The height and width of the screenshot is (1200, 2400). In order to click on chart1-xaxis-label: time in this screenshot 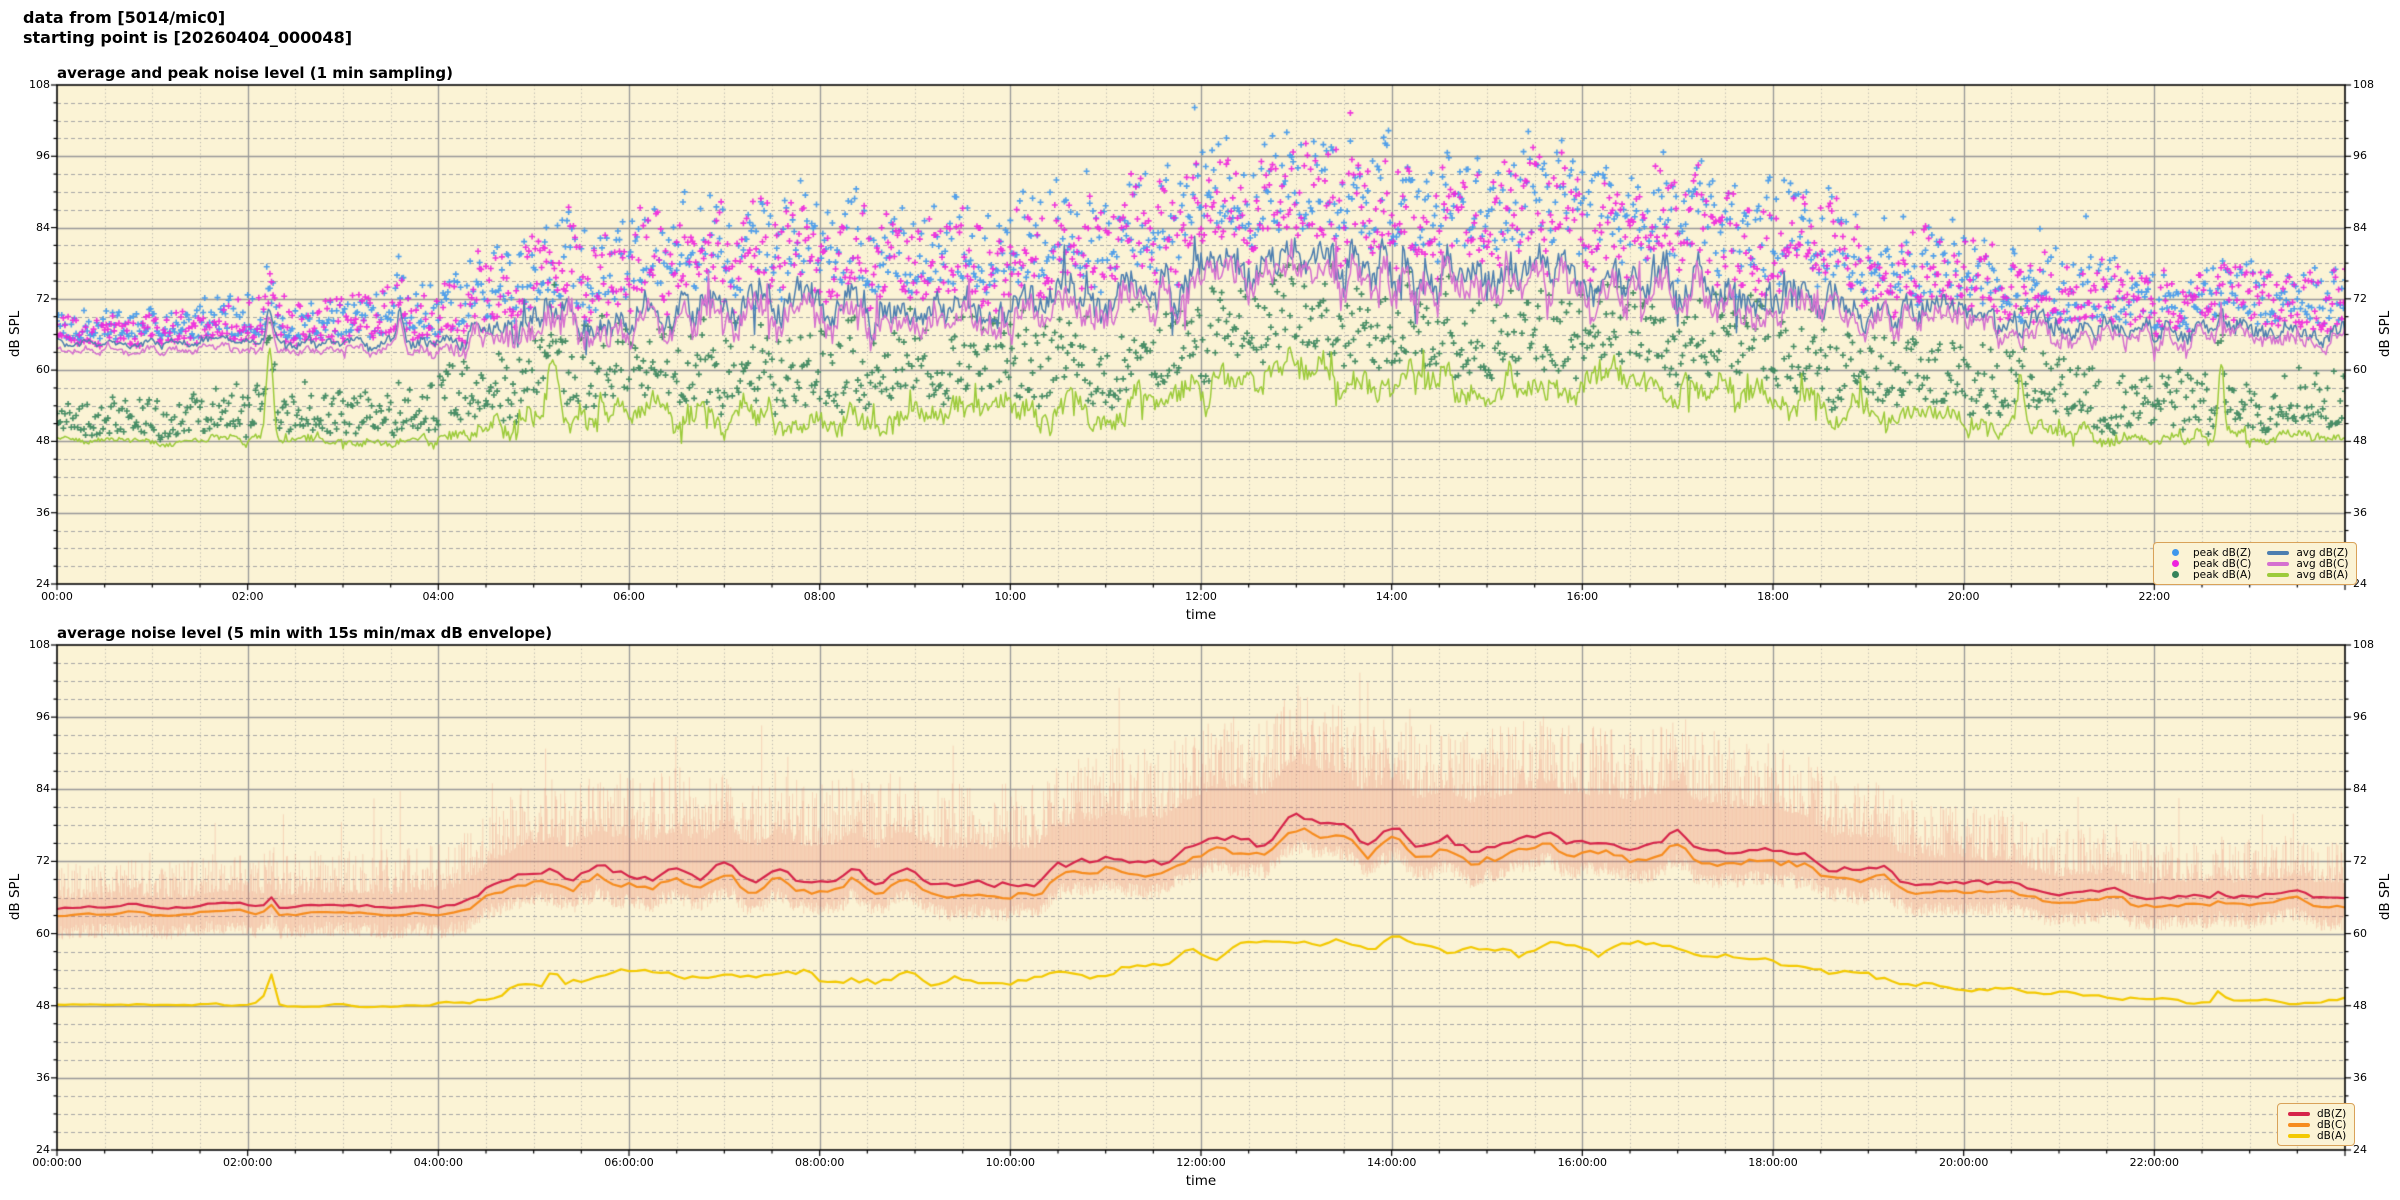, I will do `click(1201, 615)`.